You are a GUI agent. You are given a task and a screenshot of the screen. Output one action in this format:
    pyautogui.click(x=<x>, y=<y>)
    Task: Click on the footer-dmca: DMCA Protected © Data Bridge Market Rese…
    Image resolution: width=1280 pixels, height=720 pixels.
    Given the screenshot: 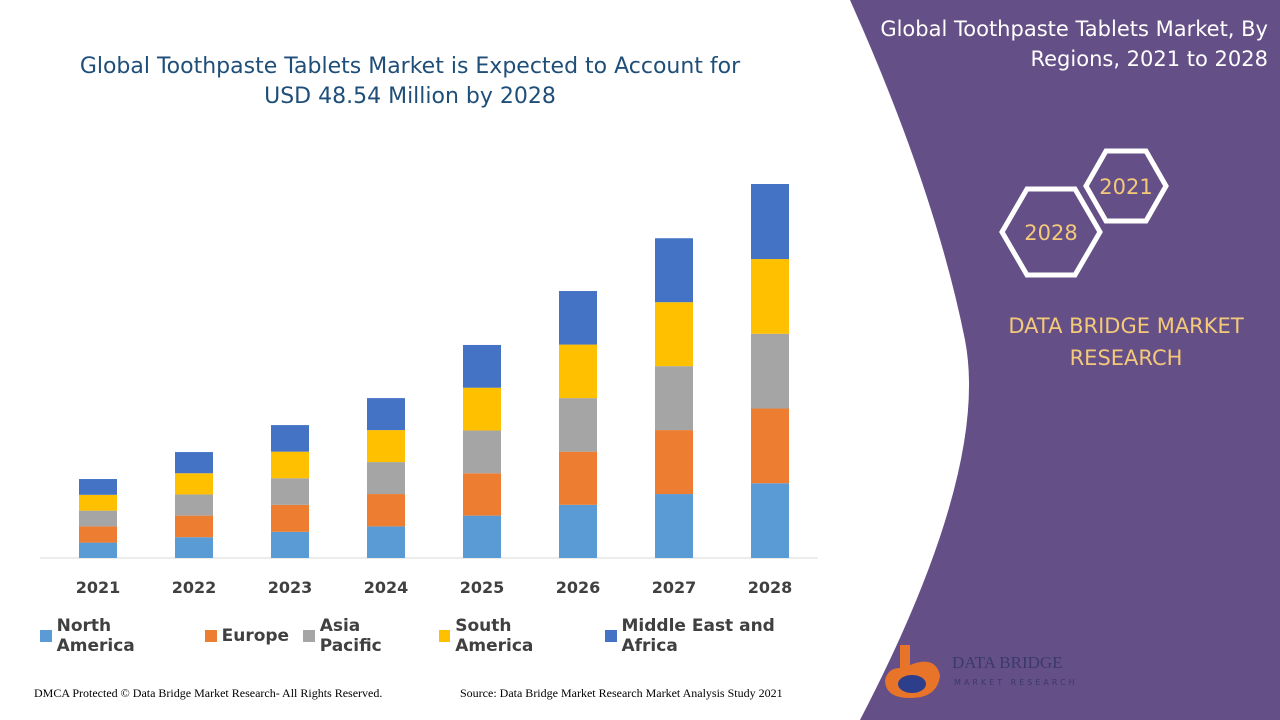 What is the action you would take?
    pyautogui.click(x=208, y=693)
    